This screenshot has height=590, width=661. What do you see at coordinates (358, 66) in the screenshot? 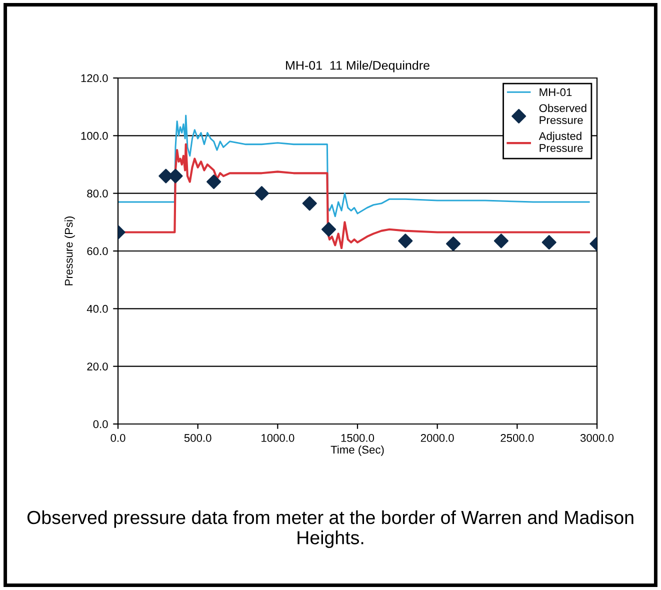
I see `chart-title: MH-01 11 Mile/Dequindre` at bounding box center [358, 66].